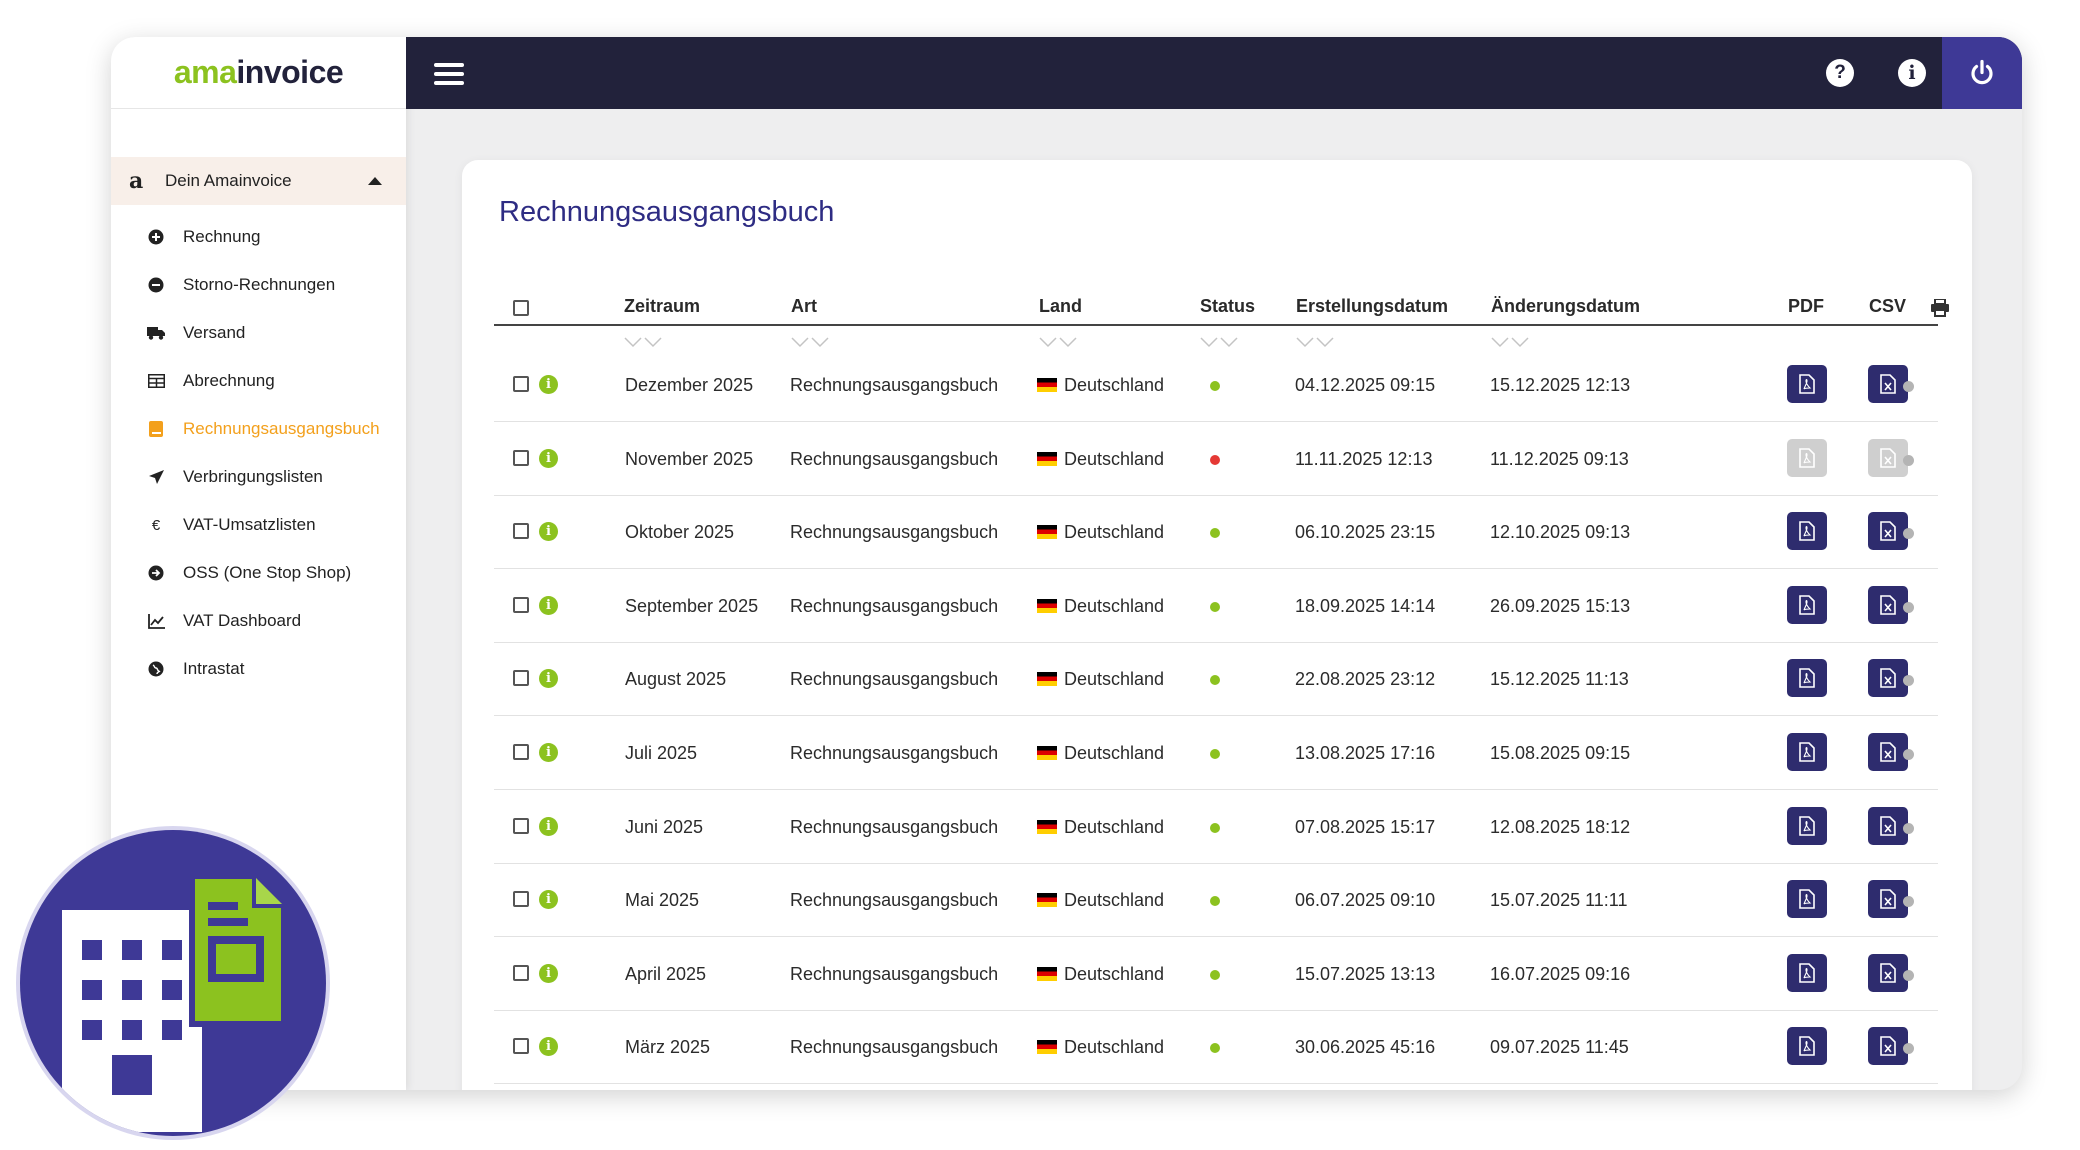 This screenshot has height=1150, width=2080. Describe the element at coordinates (1982, 73) in the screenshot. I see `power-button` at that location.